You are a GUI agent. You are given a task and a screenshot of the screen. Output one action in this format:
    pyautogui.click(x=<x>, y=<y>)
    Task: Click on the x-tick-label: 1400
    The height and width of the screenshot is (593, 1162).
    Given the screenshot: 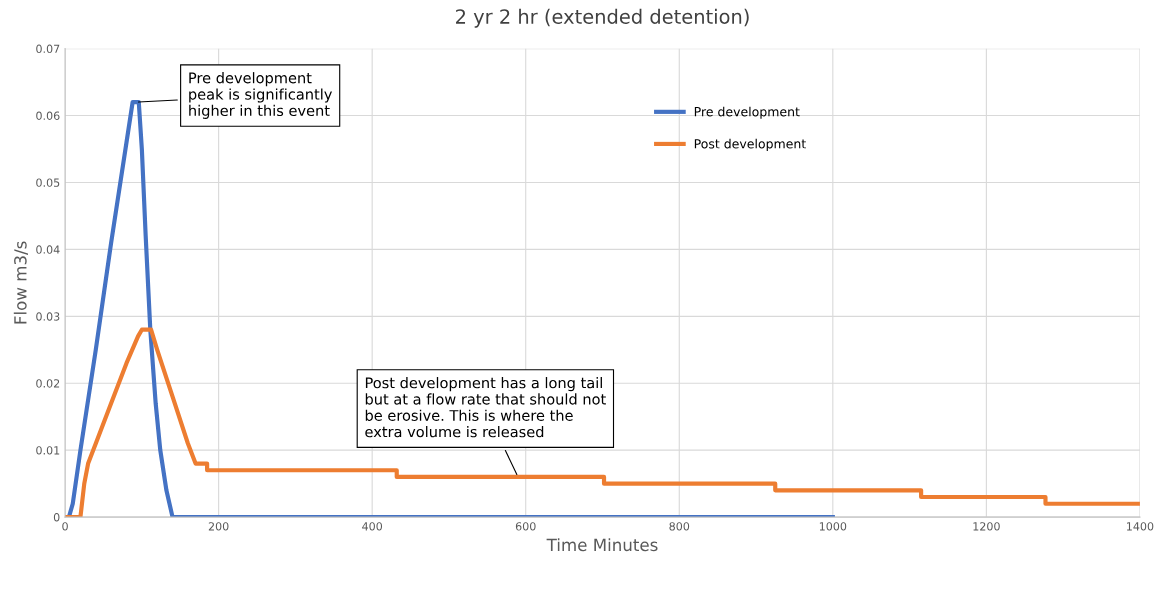 What is the action you would take?
    pyautogui.click(x=1140, y=526)
    